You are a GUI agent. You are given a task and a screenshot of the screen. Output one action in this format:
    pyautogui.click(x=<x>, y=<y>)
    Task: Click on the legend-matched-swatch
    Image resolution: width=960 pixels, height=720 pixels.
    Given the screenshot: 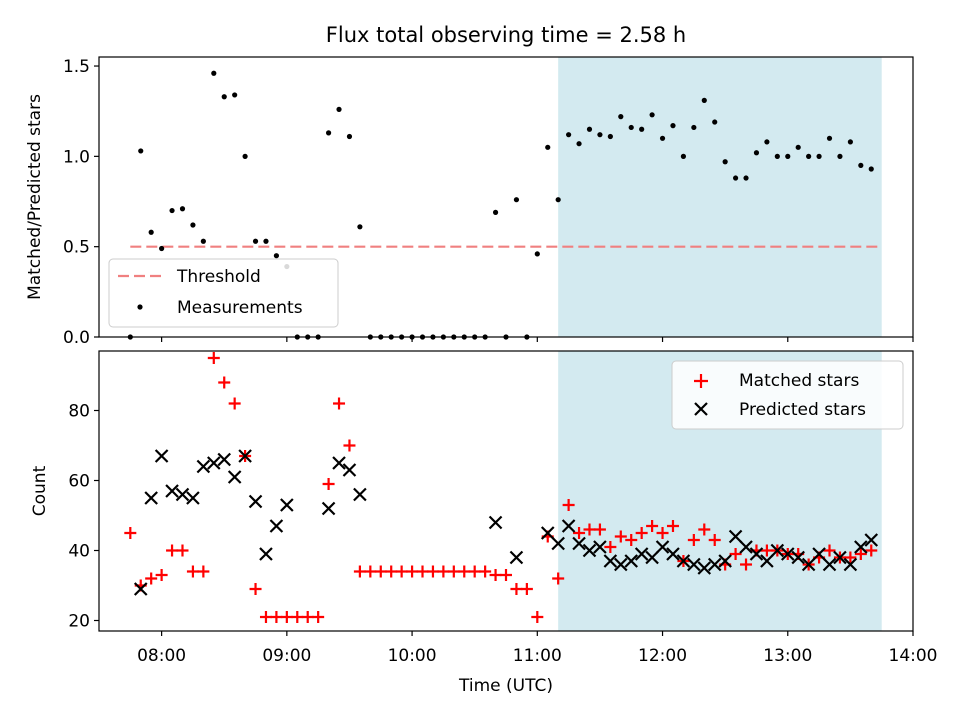 What is the action you would take?
    pyautogui.click(x=701, y=381)
    